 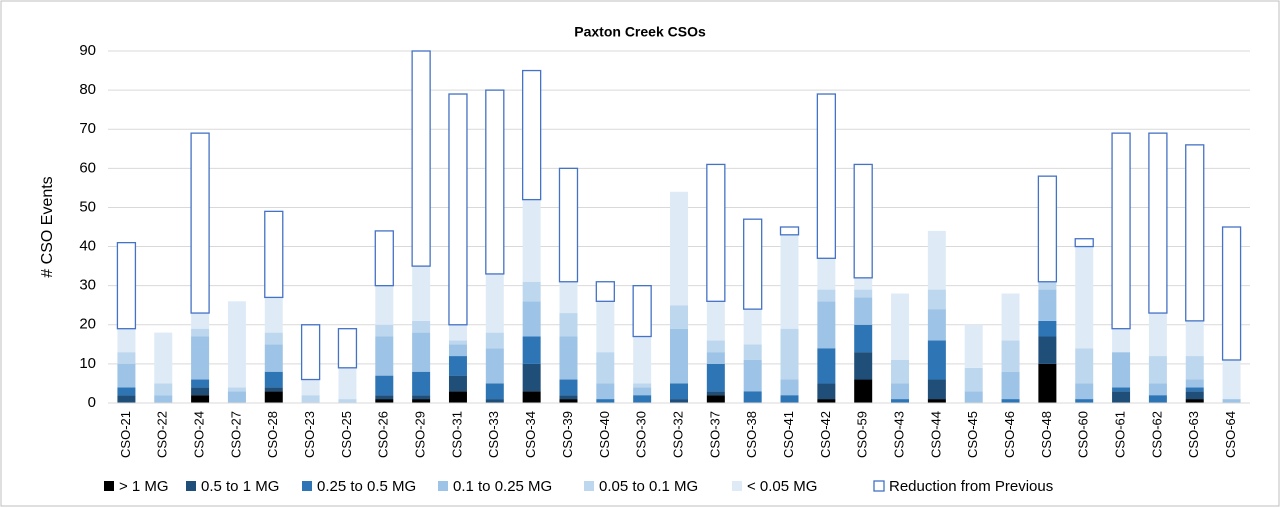 What do you see at coordinates (235, 434) in the screenshot?
I see `x-tick-label: CSO-27` at bounding box center [235, 434].